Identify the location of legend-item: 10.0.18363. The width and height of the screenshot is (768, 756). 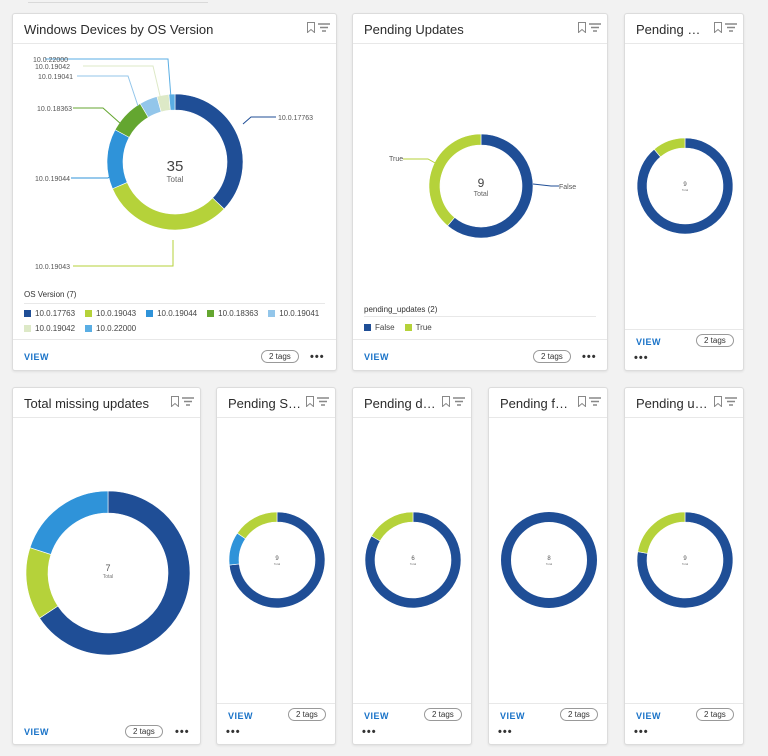
(232, 313).